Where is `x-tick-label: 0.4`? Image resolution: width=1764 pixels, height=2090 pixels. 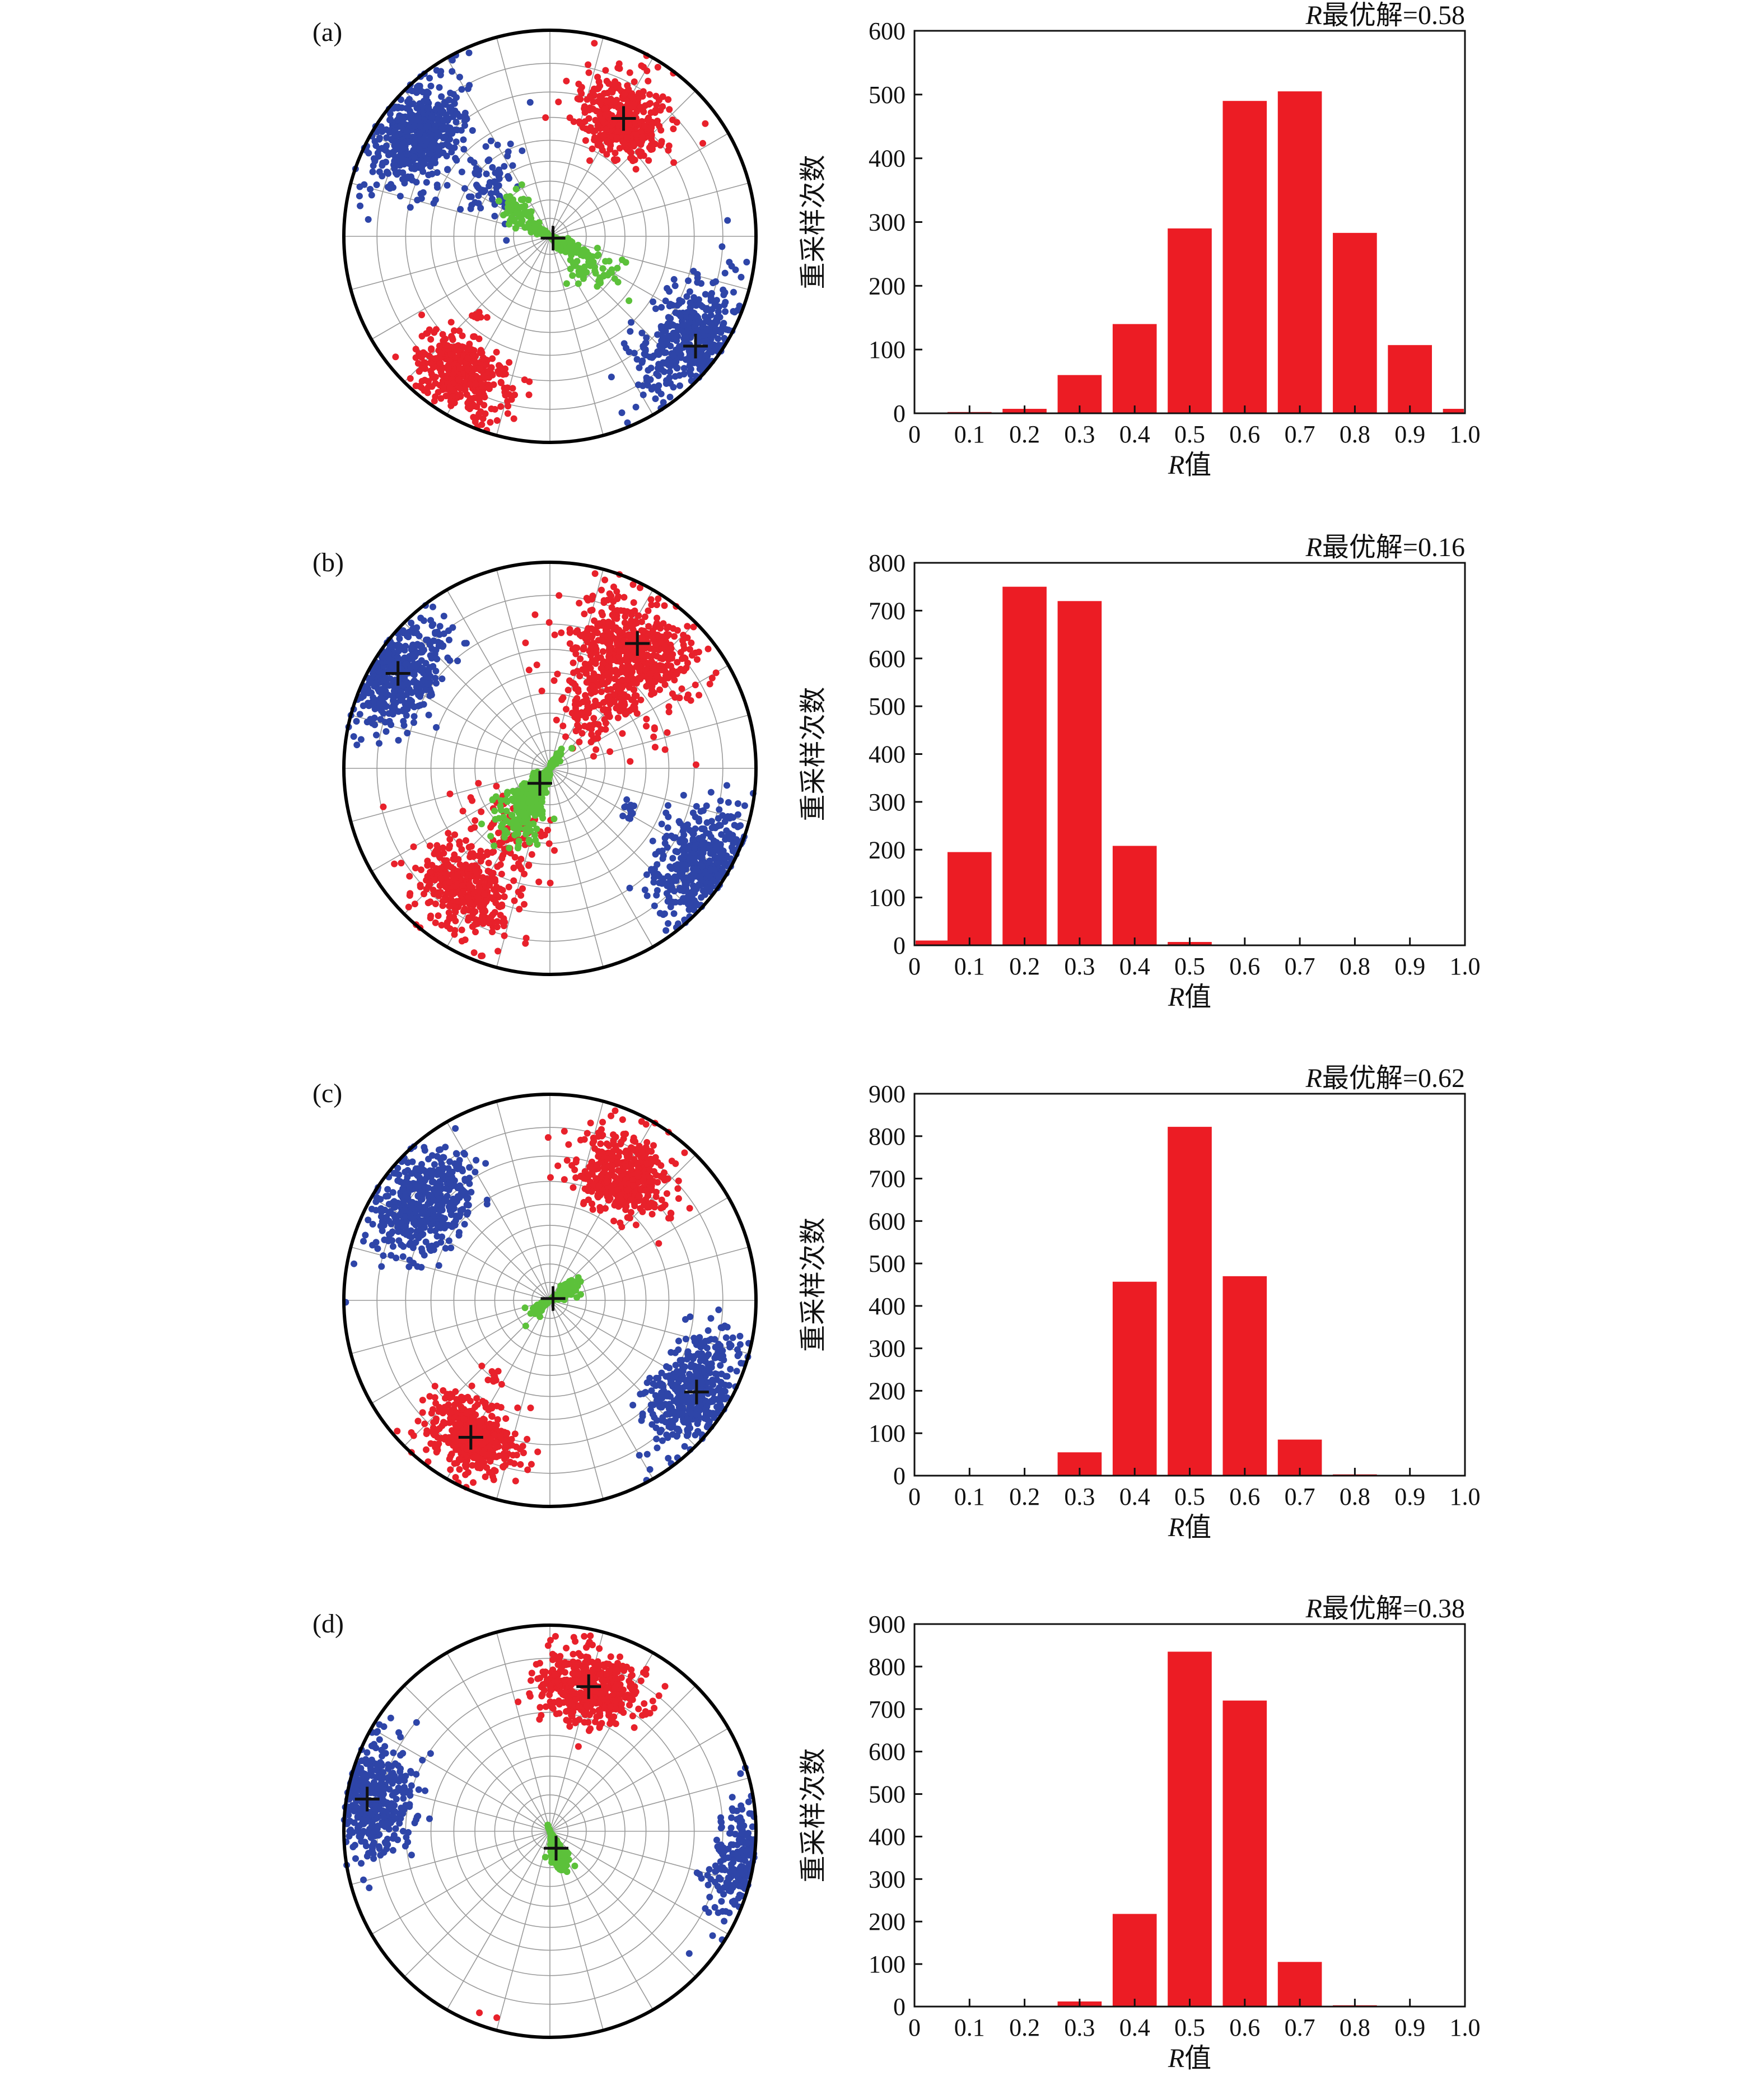
x-tick-label: 0.4 is located at coordinates (1135, 434).